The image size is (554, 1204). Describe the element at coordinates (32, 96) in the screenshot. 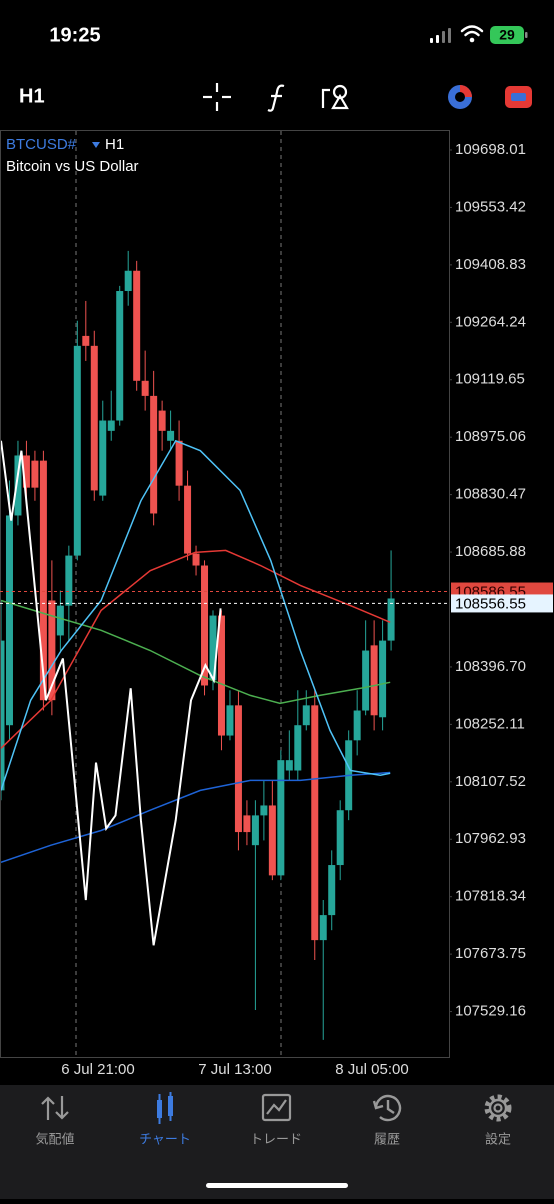

I see `timeframe-button: H1` at that location.